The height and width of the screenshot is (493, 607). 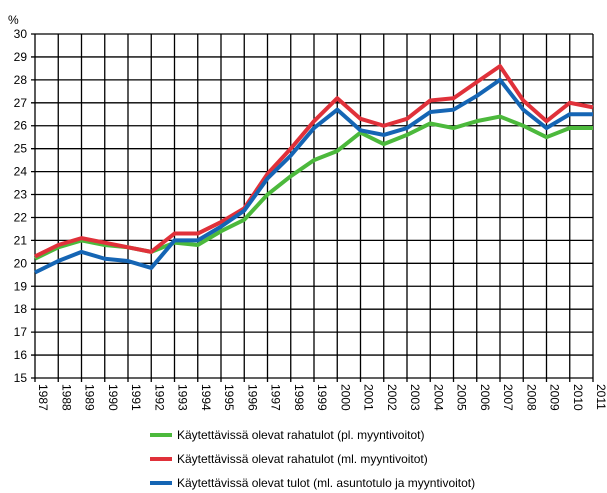 I want to click on x-tick-label: 1988, so click(x=66, y=397).